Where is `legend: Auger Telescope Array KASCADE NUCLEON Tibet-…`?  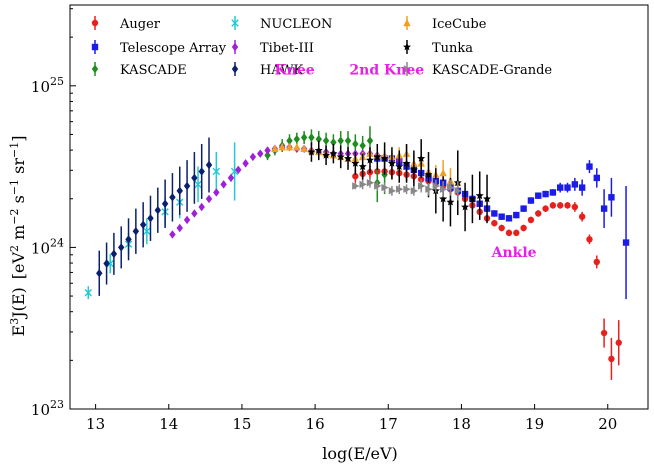
legend: Auger Telescope Array KASCADE NUCLEON Tibet-… is located at coordinates (321, 47).